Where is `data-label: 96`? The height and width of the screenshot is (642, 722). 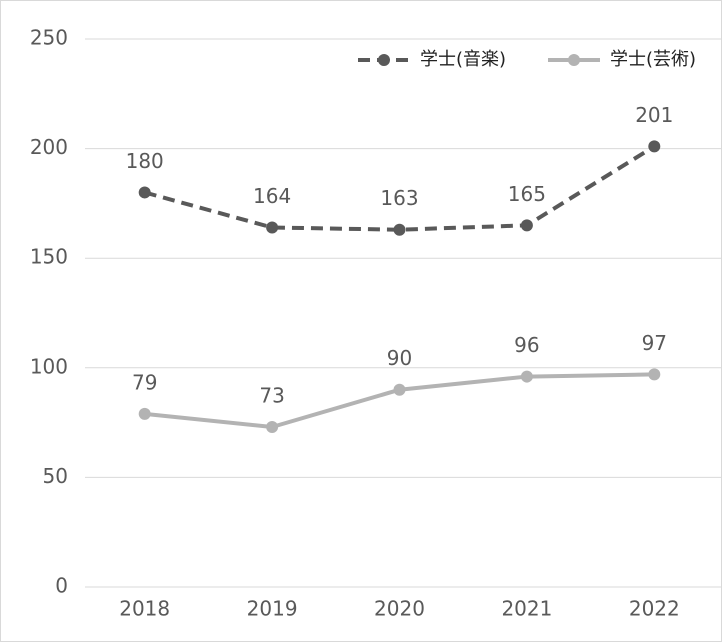 data-label: 96 is located at coordinates (526, 345).